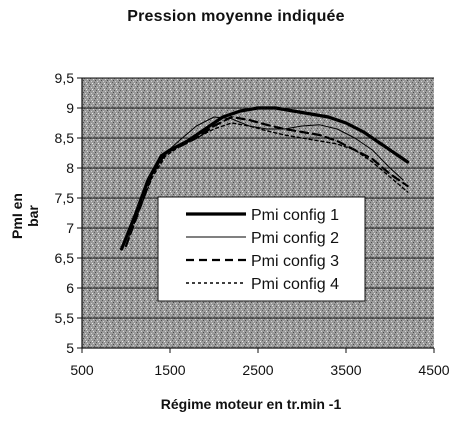 The width and height of the screenshot is (472, 426). What do you see at coordinates (345, 370) in the screenshot?
I see `x-tick-label: 3500` at bounding box center [345, 370].